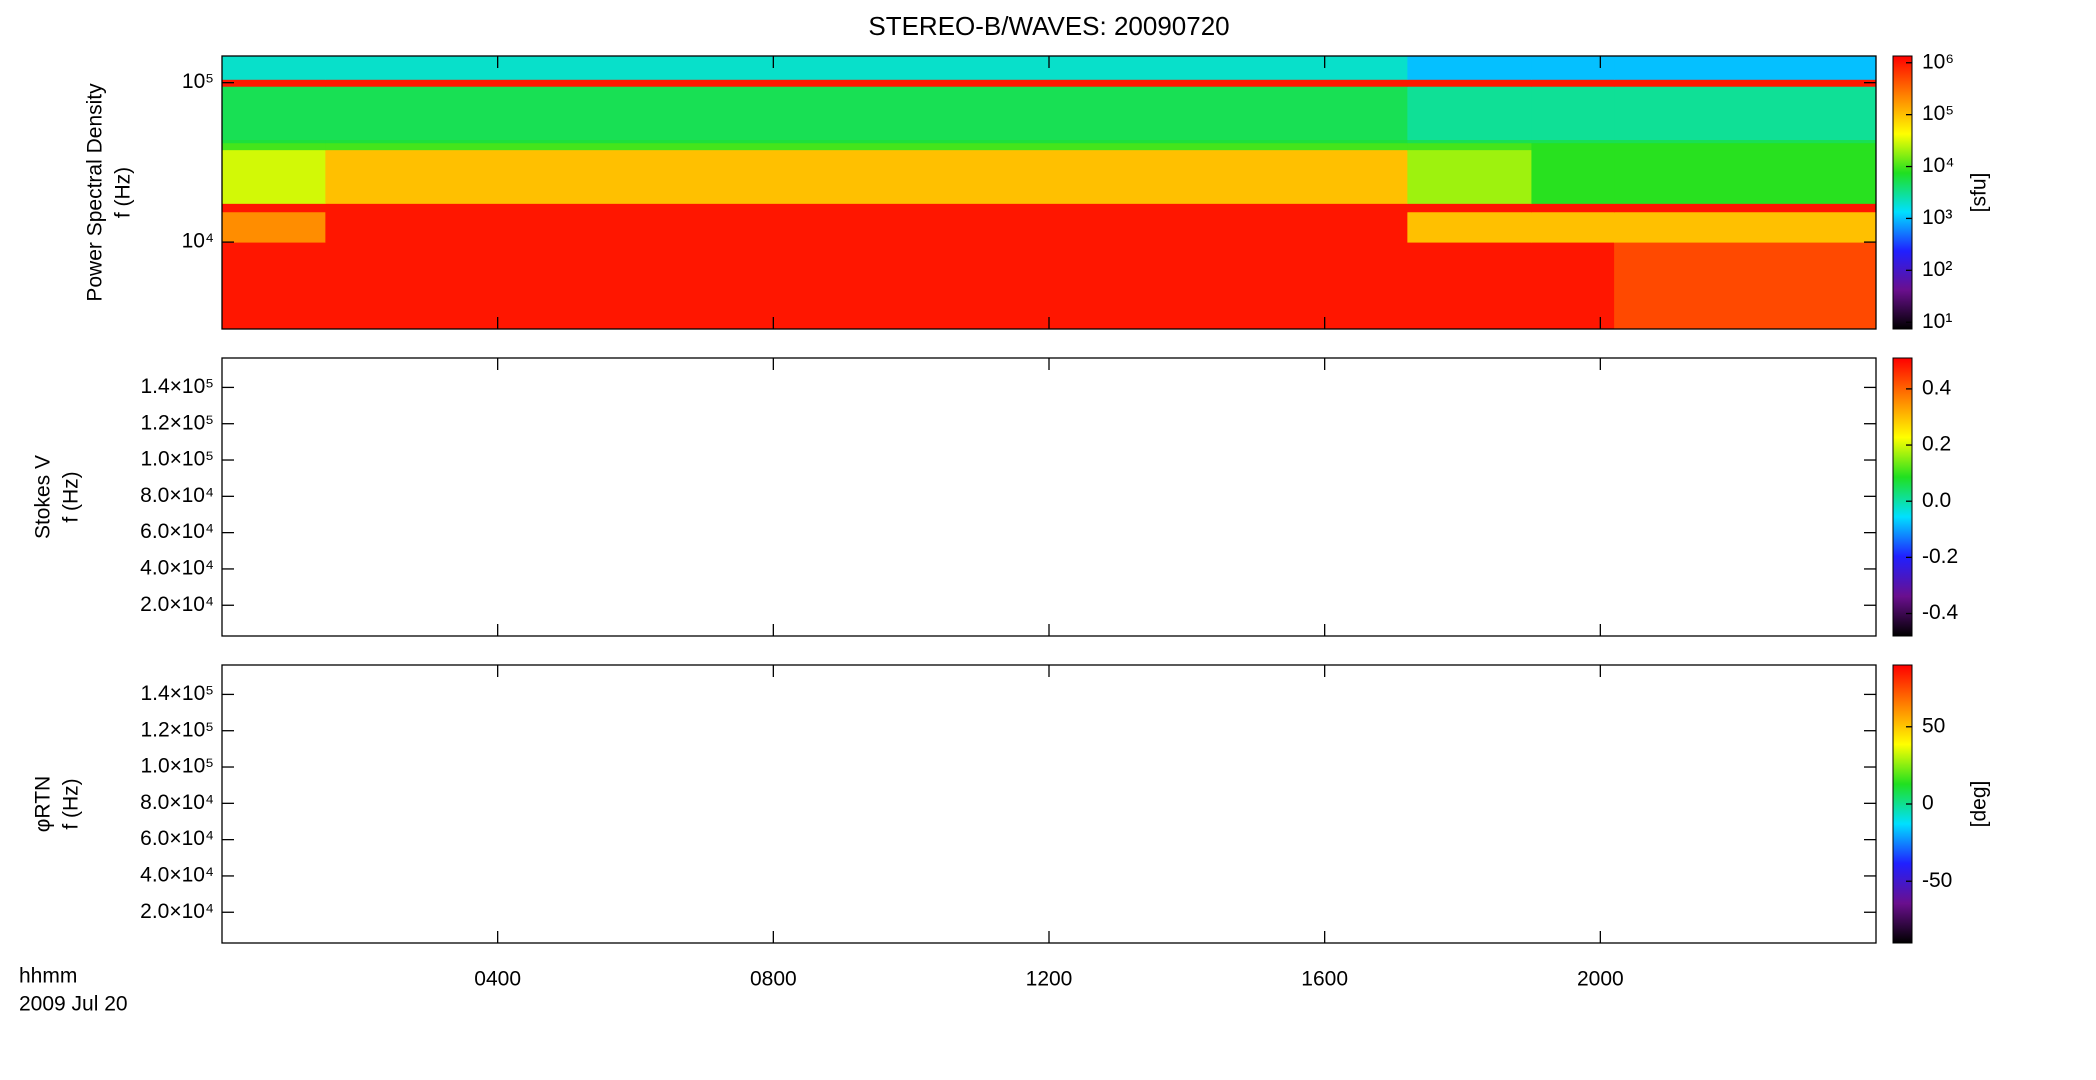 The height and width of the screenshot is (1080, 2096). What do you see at coordinates (1938, 61) in the screenshot?
I see `colorbar-tick-label: 10⁶` at bounding box center [1938, 61].